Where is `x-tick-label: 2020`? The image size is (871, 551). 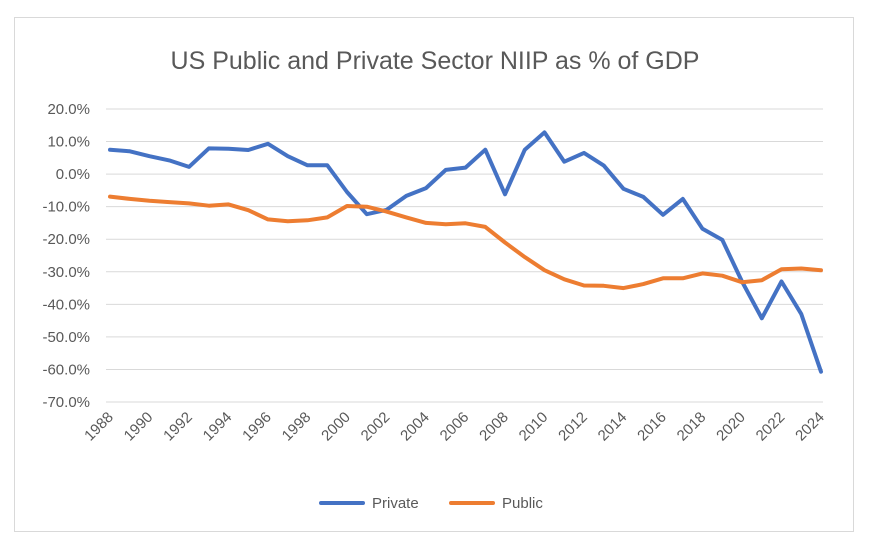 x-tick-label: 2020 is located at coordinates (731, 427).